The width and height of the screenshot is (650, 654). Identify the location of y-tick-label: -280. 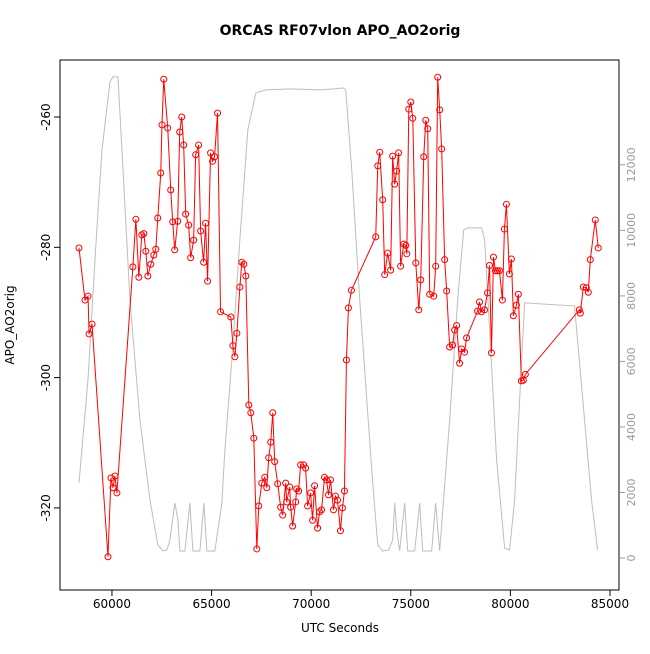
(46, 247).